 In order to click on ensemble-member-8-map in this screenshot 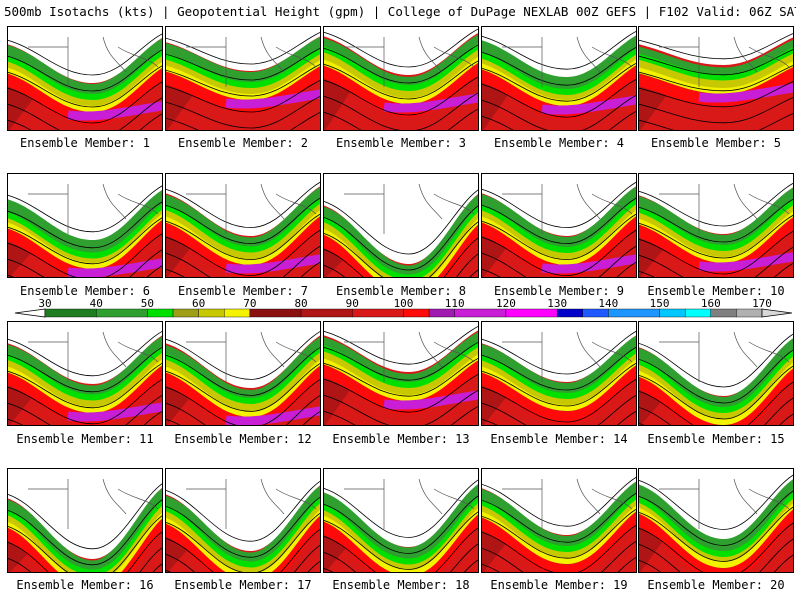, I will do `click(401, 225)`.